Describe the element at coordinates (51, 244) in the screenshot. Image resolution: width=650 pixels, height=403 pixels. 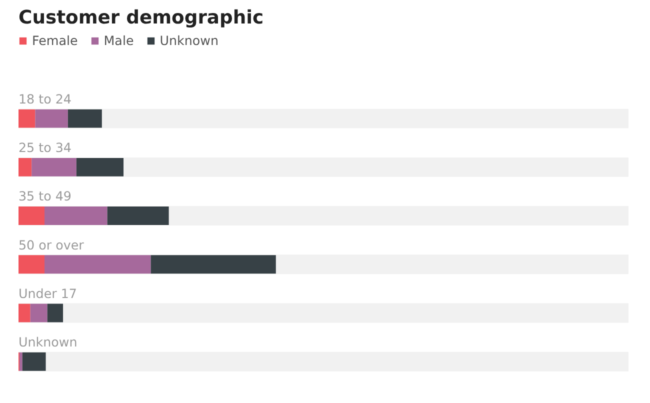
I see `y-tick-label: 50 or over` at that location.